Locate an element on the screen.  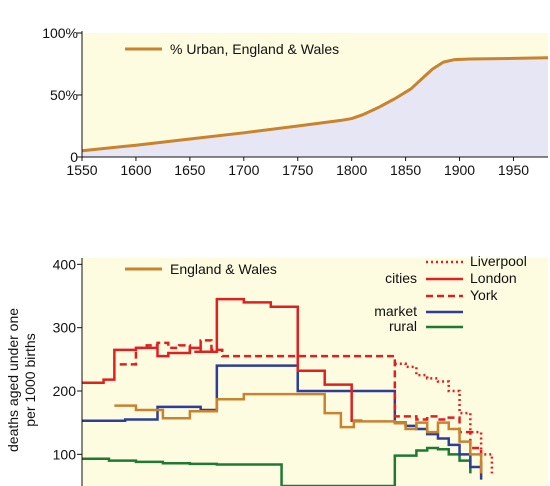
x-tick-label: 1750 is located at coordinates (297, 170).